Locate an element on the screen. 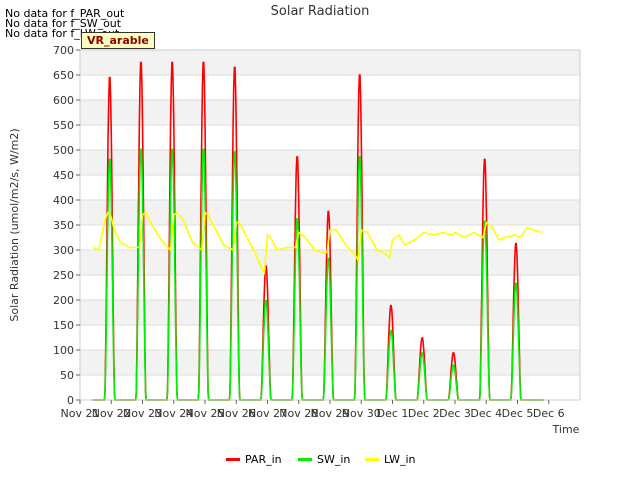 This screenshot has height=480, width=640. y-tick-label: 700 is located at coordinates (63, 50).